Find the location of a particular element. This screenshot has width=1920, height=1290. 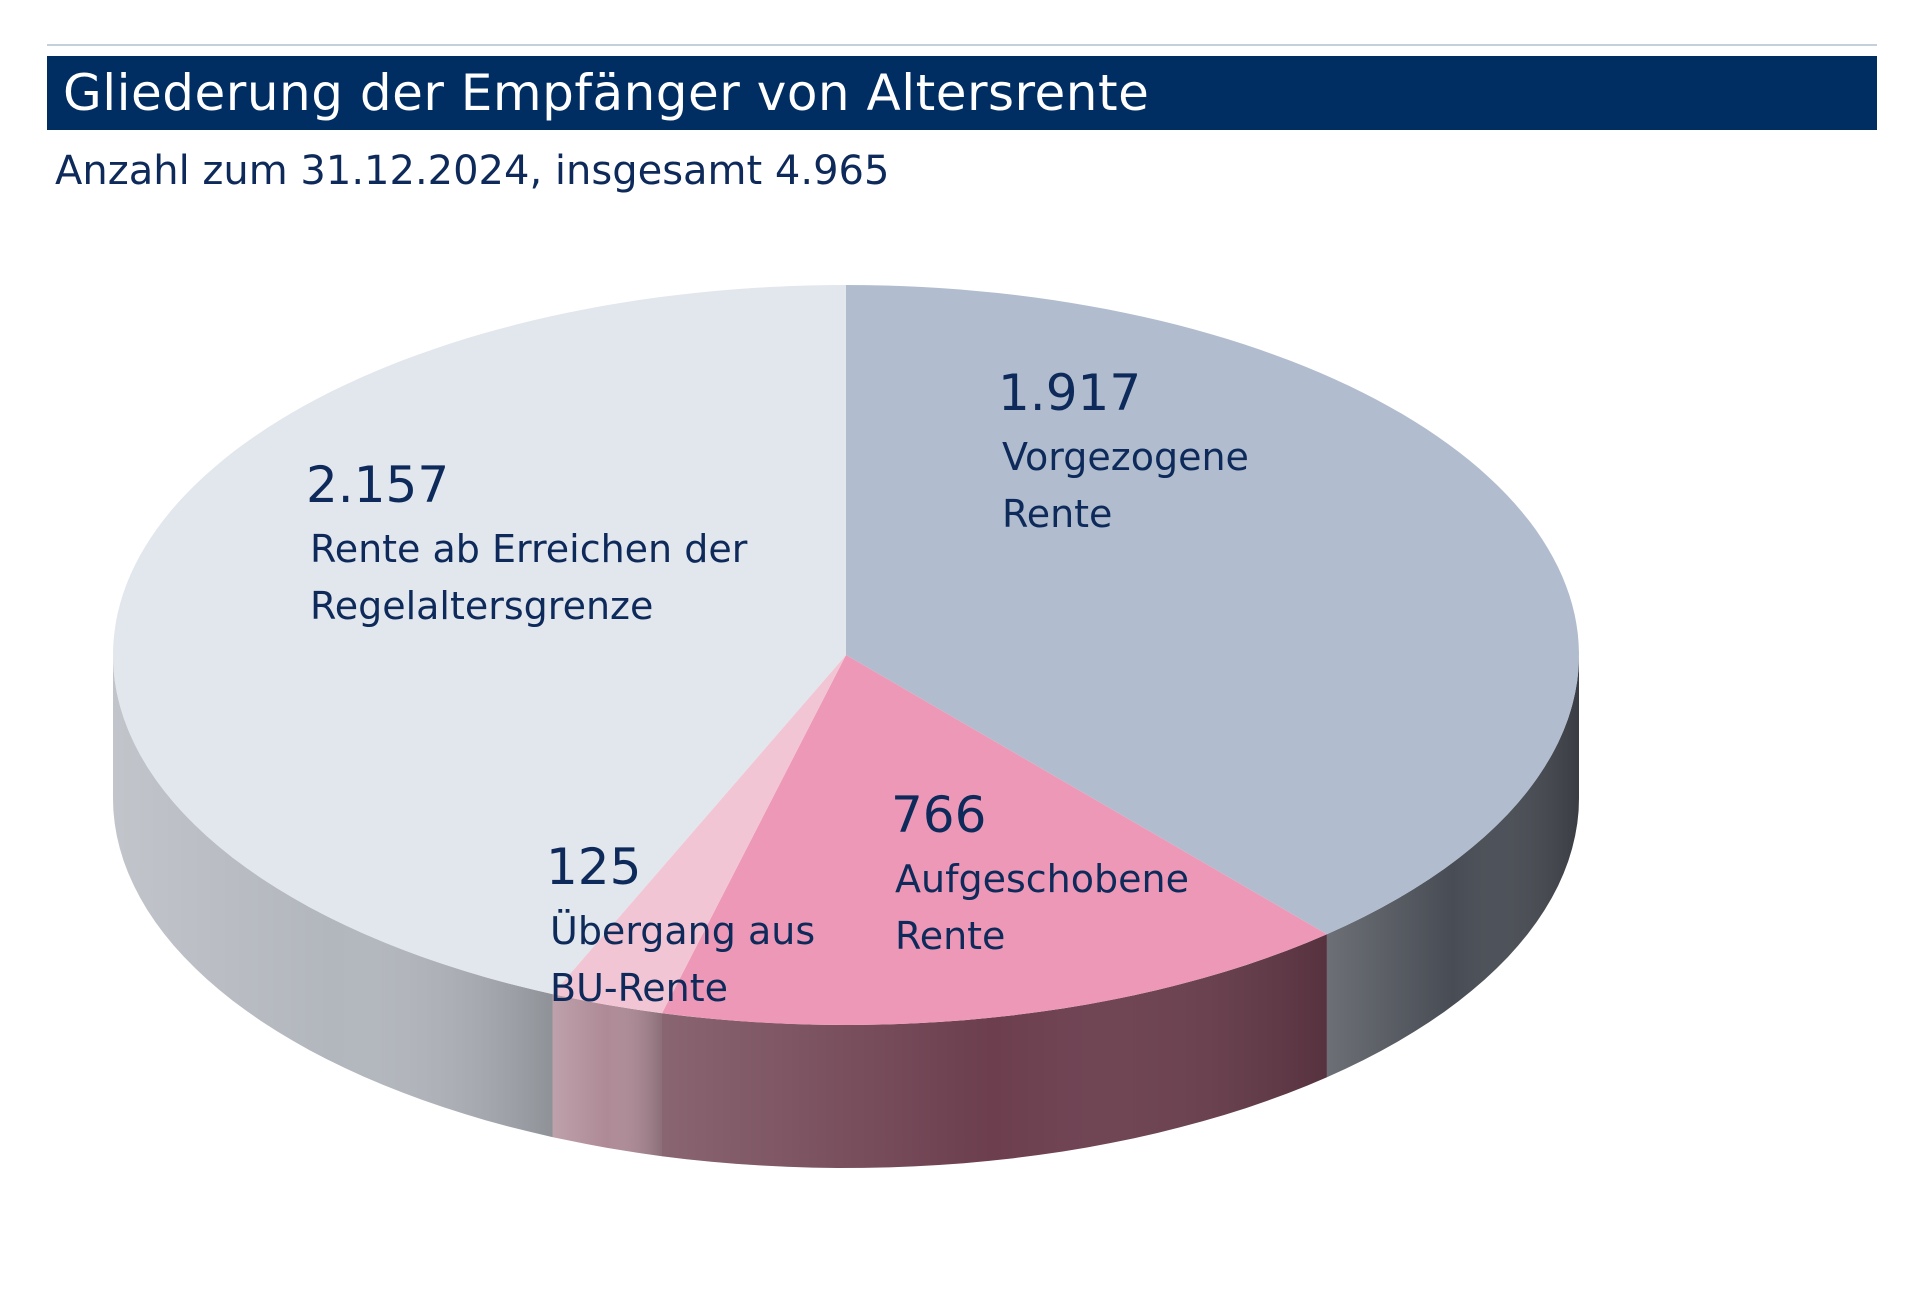

slice-value-label-2: 125 is located at coordinates (593, 867).